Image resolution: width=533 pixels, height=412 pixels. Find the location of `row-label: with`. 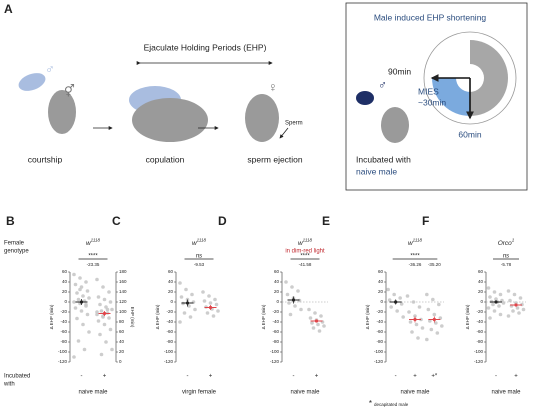

row-label: with is located at coordinates (9, 385).